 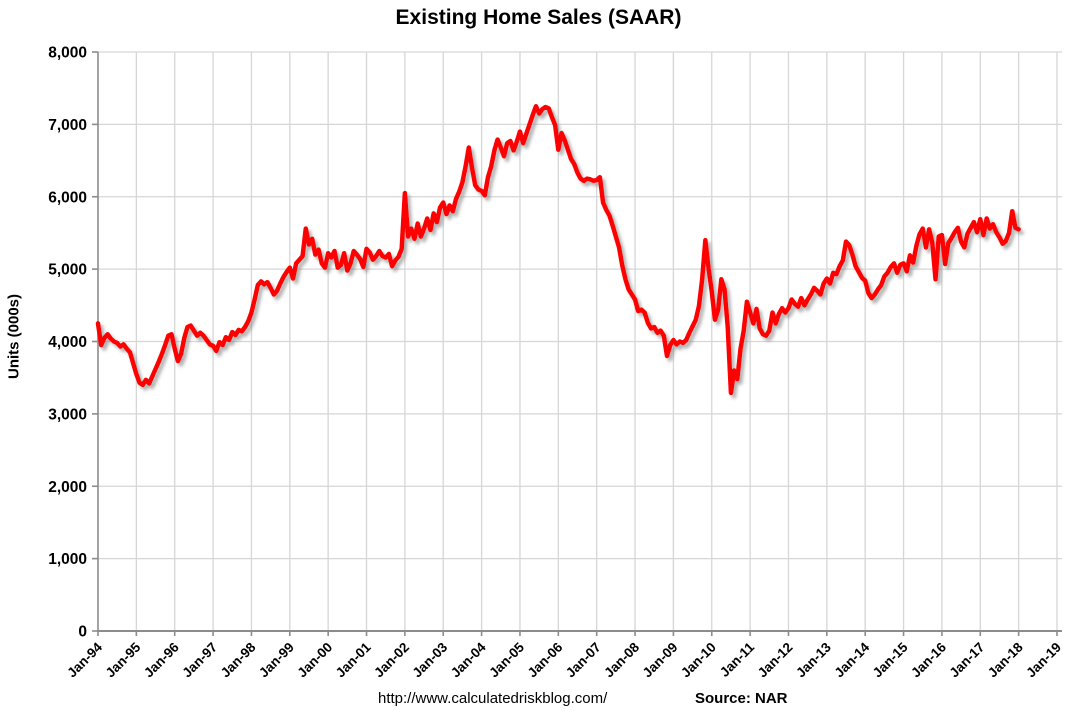 What do you see at coordinates (1005, 659) in the screenshot?
I see `x-tick-label: Jan-18` at bounding box center [1005, 659].